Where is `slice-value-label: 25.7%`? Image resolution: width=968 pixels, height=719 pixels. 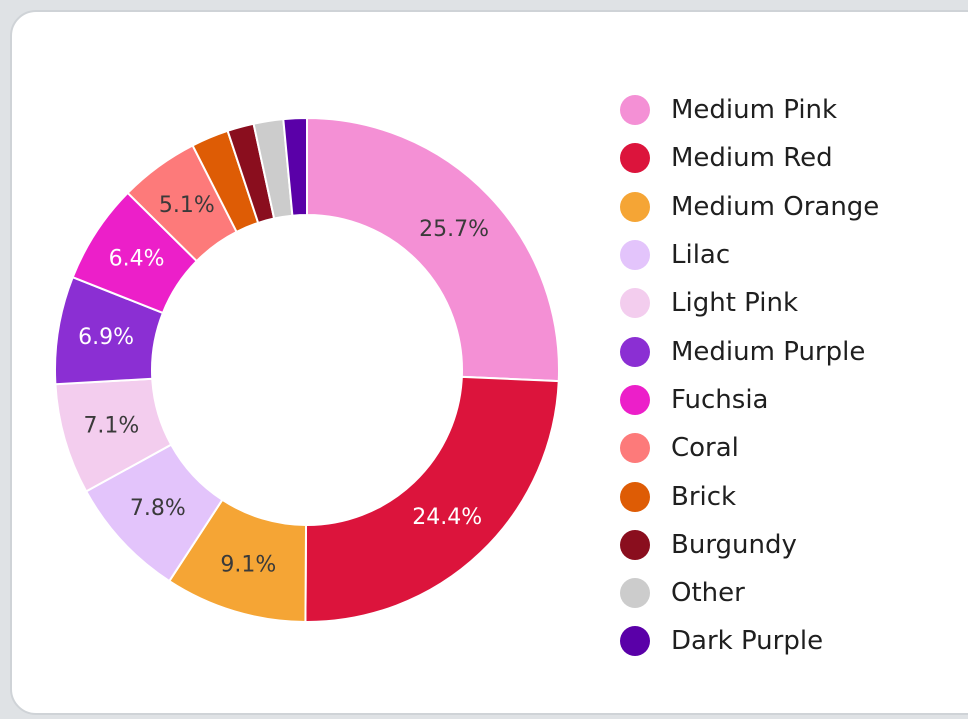 slice-value-label: 25.7% is located at coordinates (454, 229).